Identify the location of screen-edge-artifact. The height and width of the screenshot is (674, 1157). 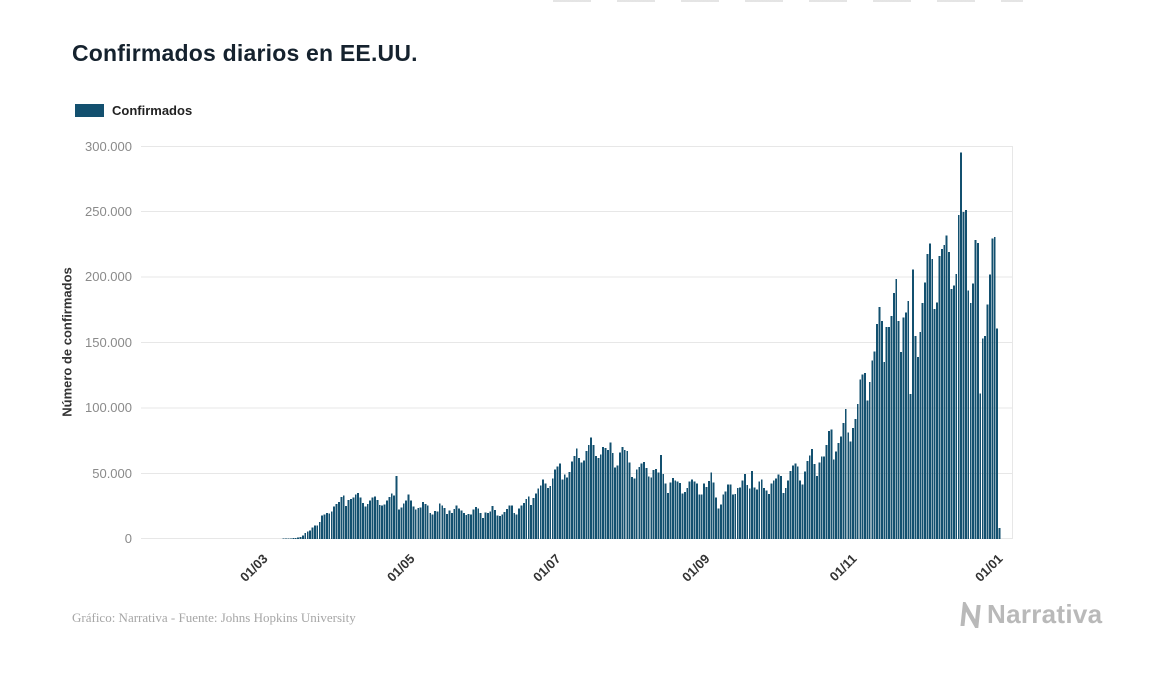
(788, 1).